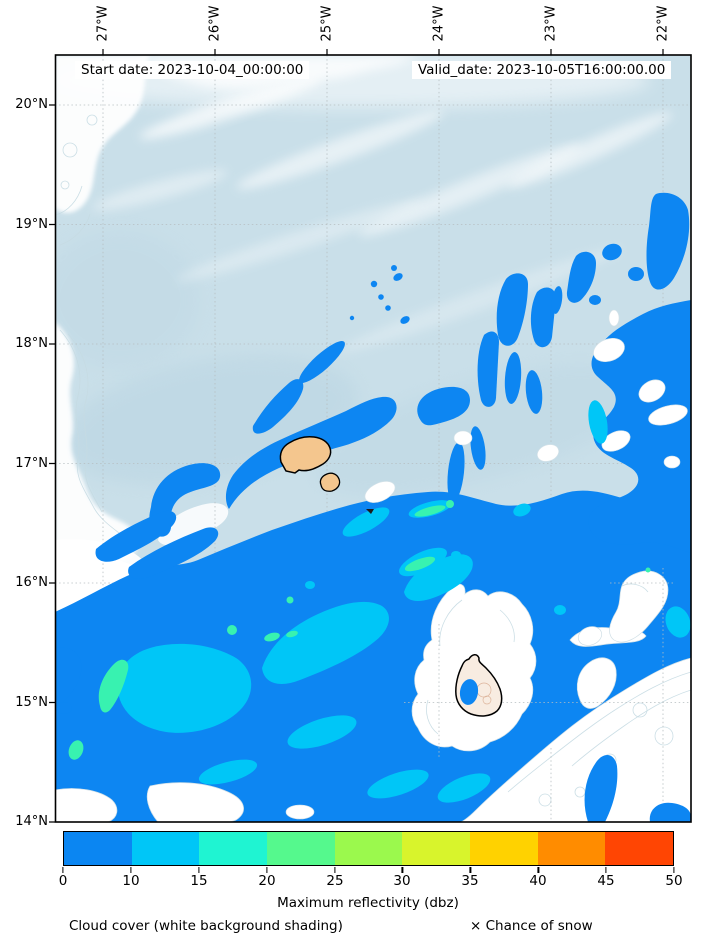 This screenshot has height=943, width=703. I want to click on islands, so click(391, 576).